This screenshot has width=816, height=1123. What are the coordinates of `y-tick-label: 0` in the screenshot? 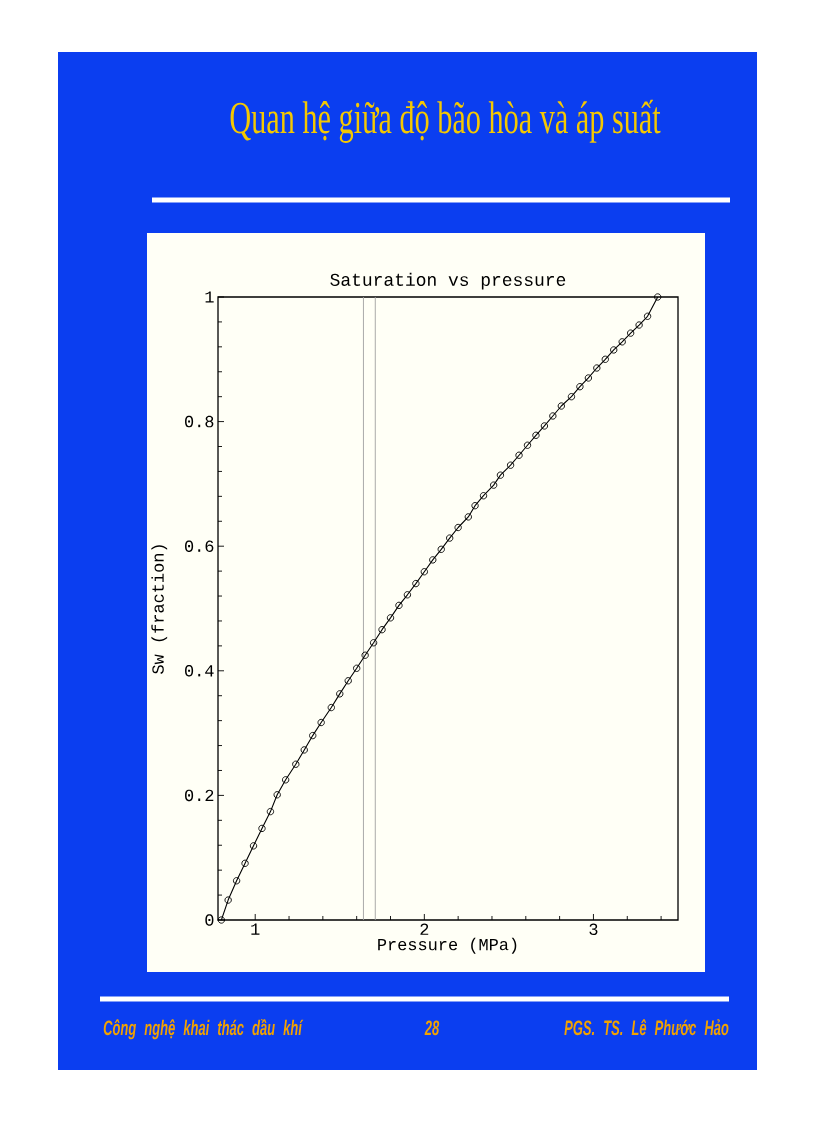 It's located at (209, 920).